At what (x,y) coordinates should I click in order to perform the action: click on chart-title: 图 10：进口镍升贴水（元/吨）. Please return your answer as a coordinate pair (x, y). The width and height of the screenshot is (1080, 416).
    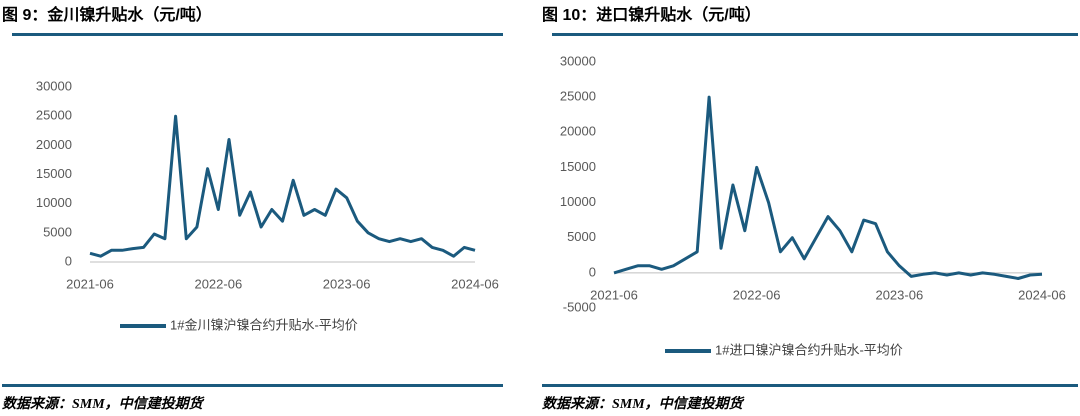
    Looking at the image, I should click on (651, 14).